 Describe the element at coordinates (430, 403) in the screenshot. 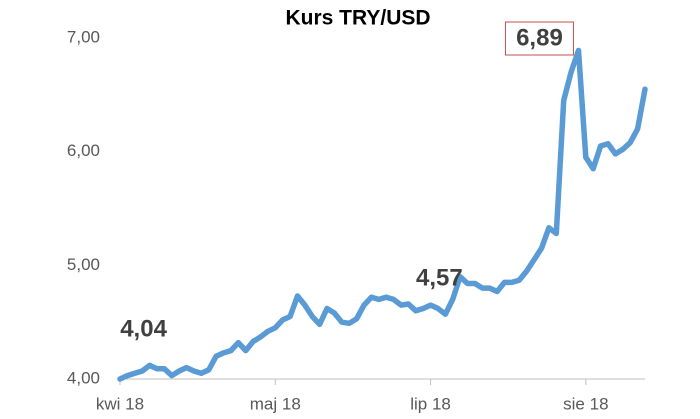

I see `x-tick-label: lip 18` at that location.